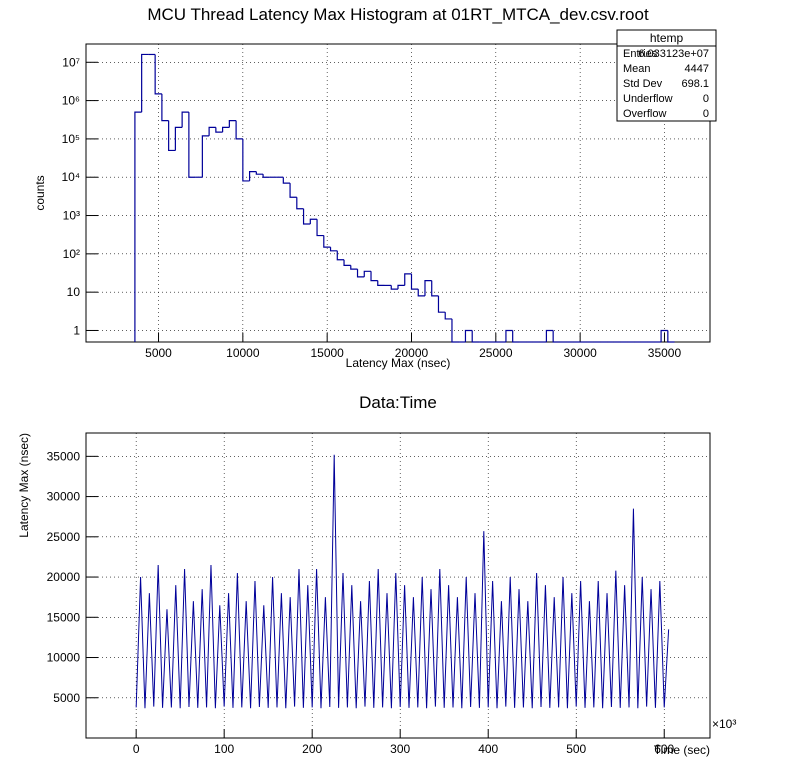 The width and height of the screenshot is (798, 781). I want to click on x-tick-label: 20000, so click(412, 353).